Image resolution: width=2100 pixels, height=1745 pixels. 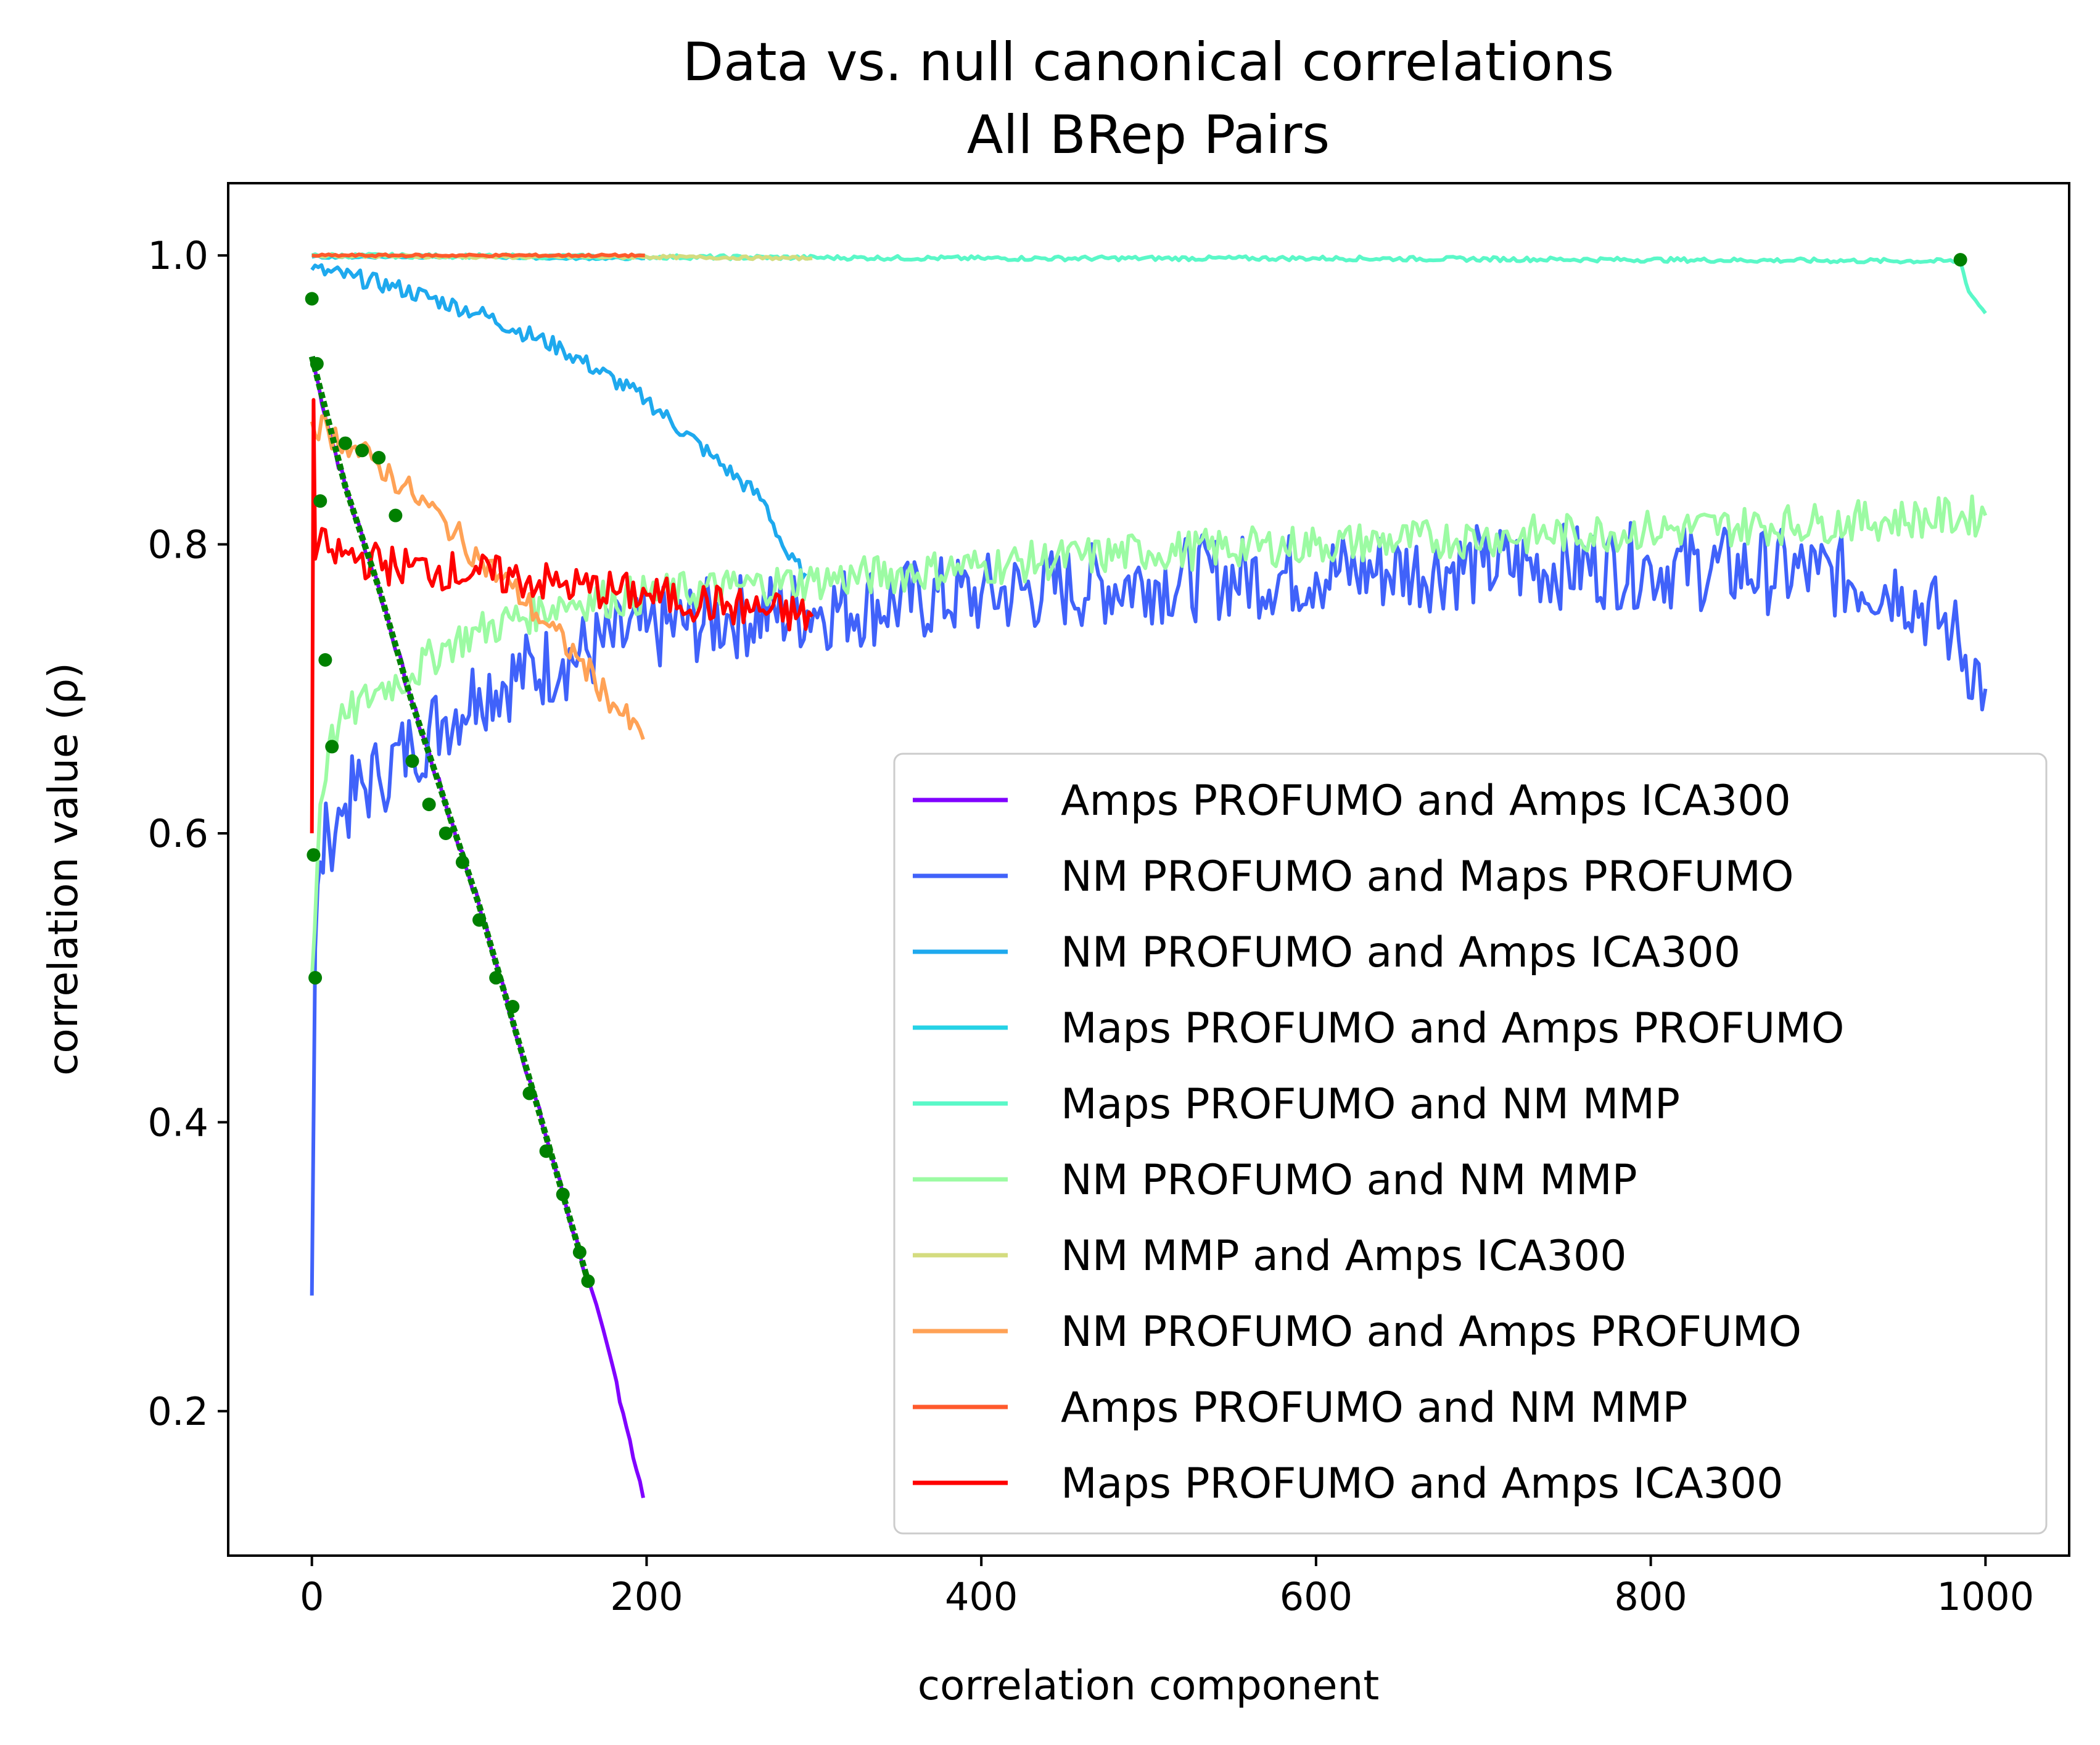 What do you see at coordinates (63, 869) in the screenshot?
I see `y-axis-label: correlation value (ρ)` at bounding box center [63, 869].